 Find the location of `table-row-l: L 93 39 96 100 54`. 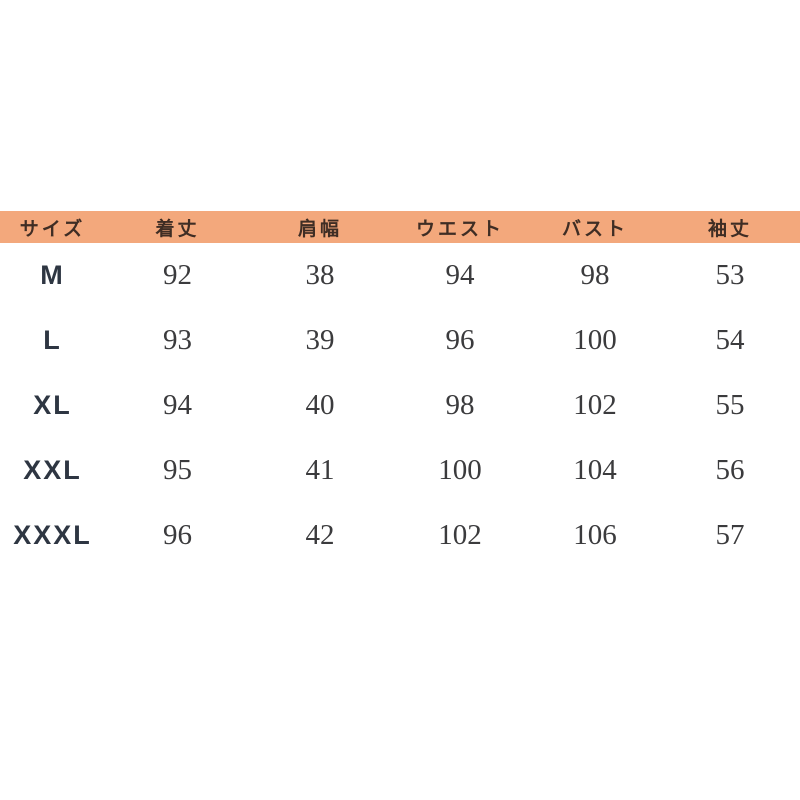

table-row-l: L 93 39 96 100 54 is located at coordinates (400, 340).